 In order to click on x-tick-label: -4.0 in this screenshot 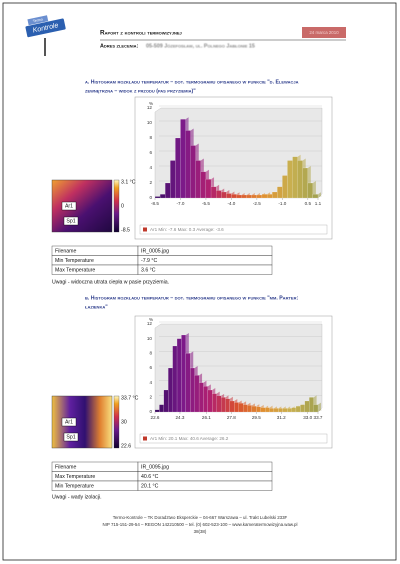, I will do `click(231, 203)`.